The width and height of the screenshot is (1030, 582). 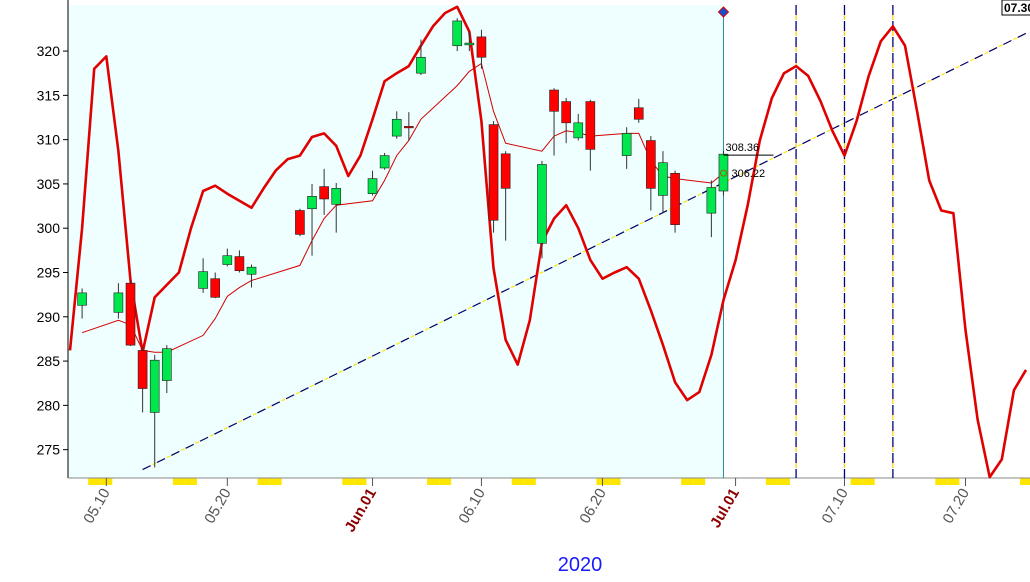 I want to click on y-tick-label: 280, so click(x=49, y=405).